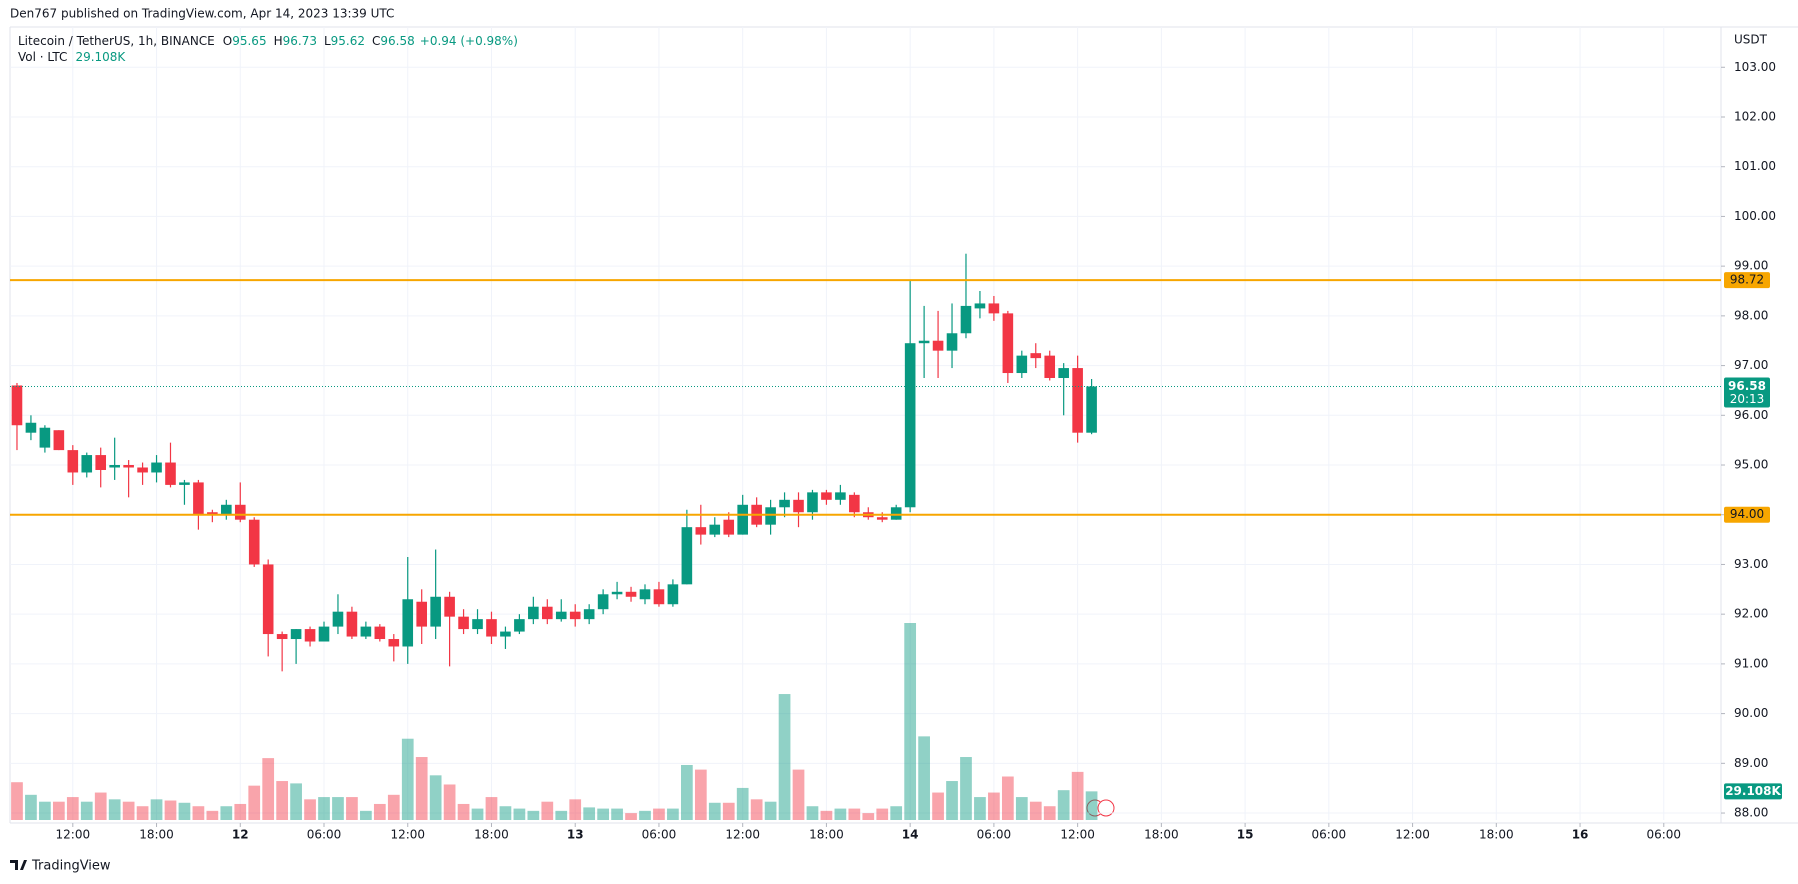  What do you see at coordinates (1755, 116) in the screenshot?
I see `y-tick-label: 102.00` at bounding box center [1755, 116].